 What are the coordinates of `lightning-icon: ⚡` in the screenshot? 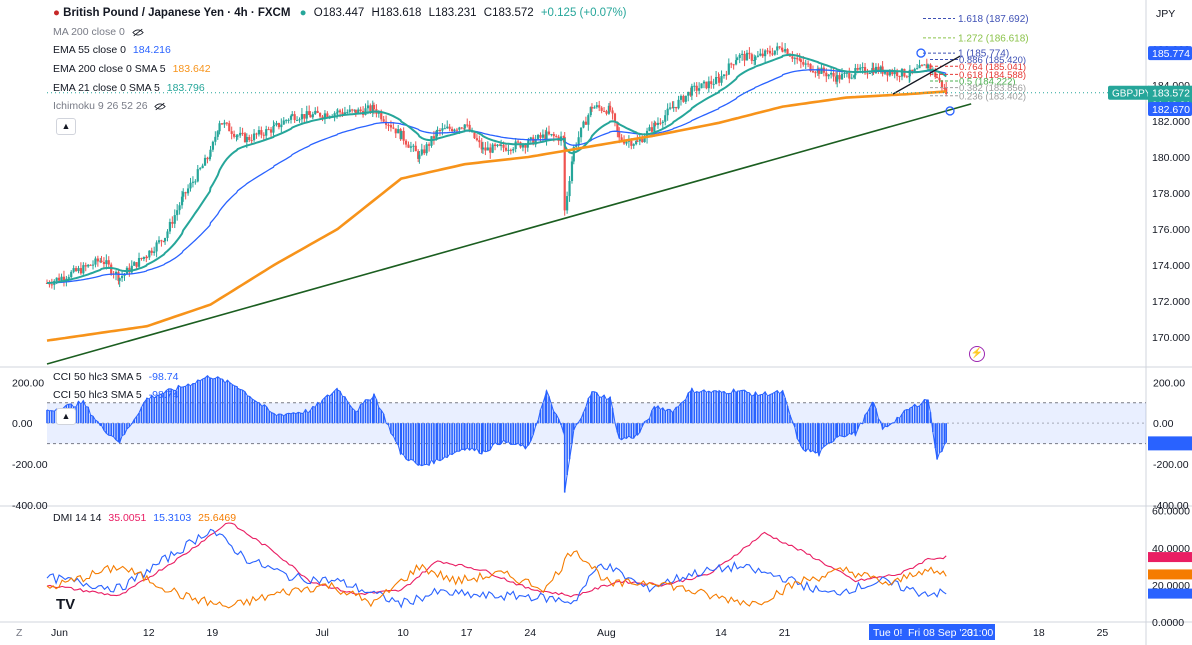 It's located at (977, 354).